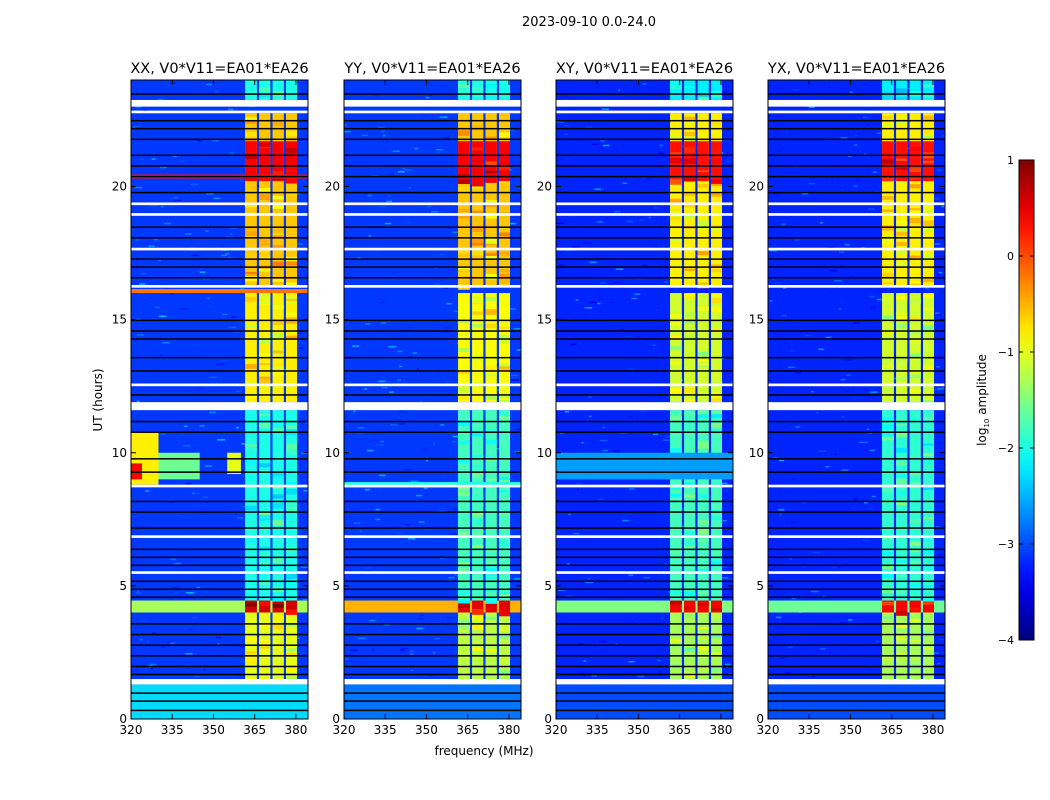 The image size is (1050, 800). Describe the element at coordinates (508, 730) in the screenshot. I see `x-tick-label: 380` at that location.